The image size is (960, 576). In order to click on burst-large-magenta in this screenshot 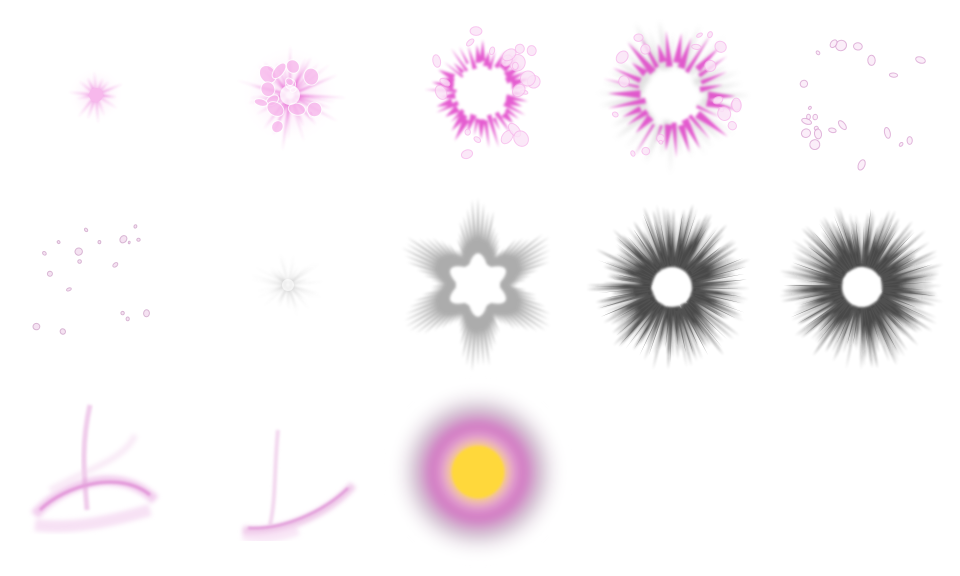, I will do `click(673, 98)`.